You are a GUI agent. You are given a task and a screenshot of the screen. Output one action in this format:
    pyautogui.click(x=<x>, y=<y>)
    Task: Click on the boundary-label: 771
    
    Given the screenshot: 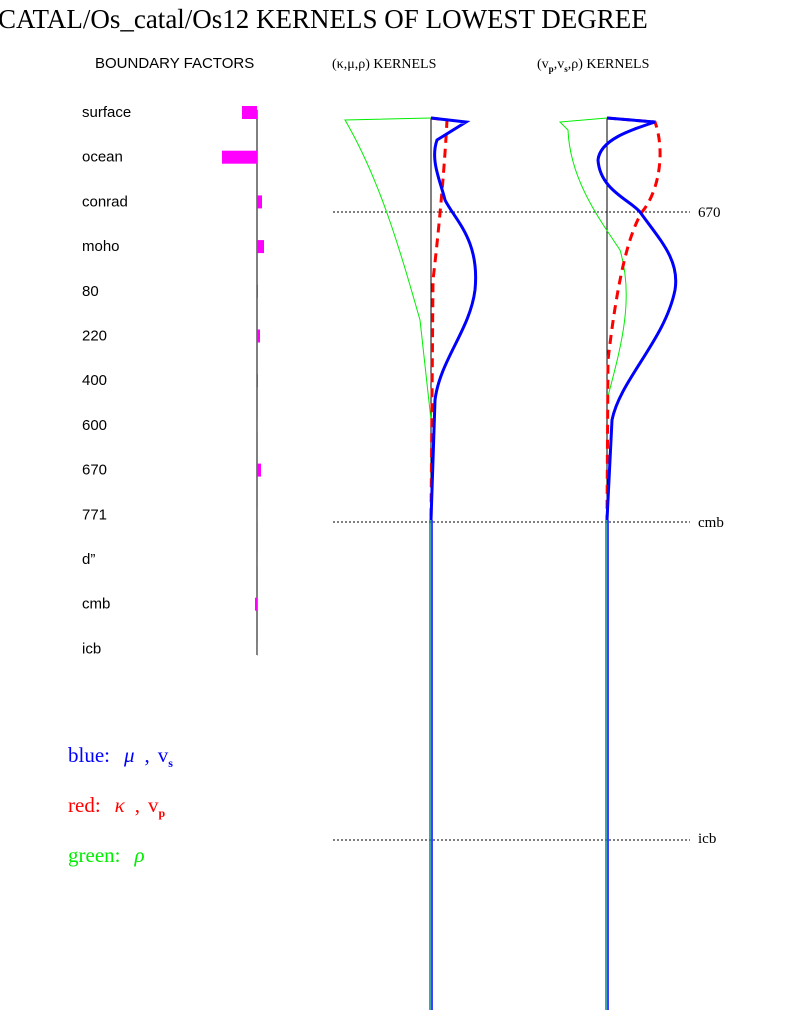 What is the action you would take?
    pyautogui.click(x=94, y=514)
    